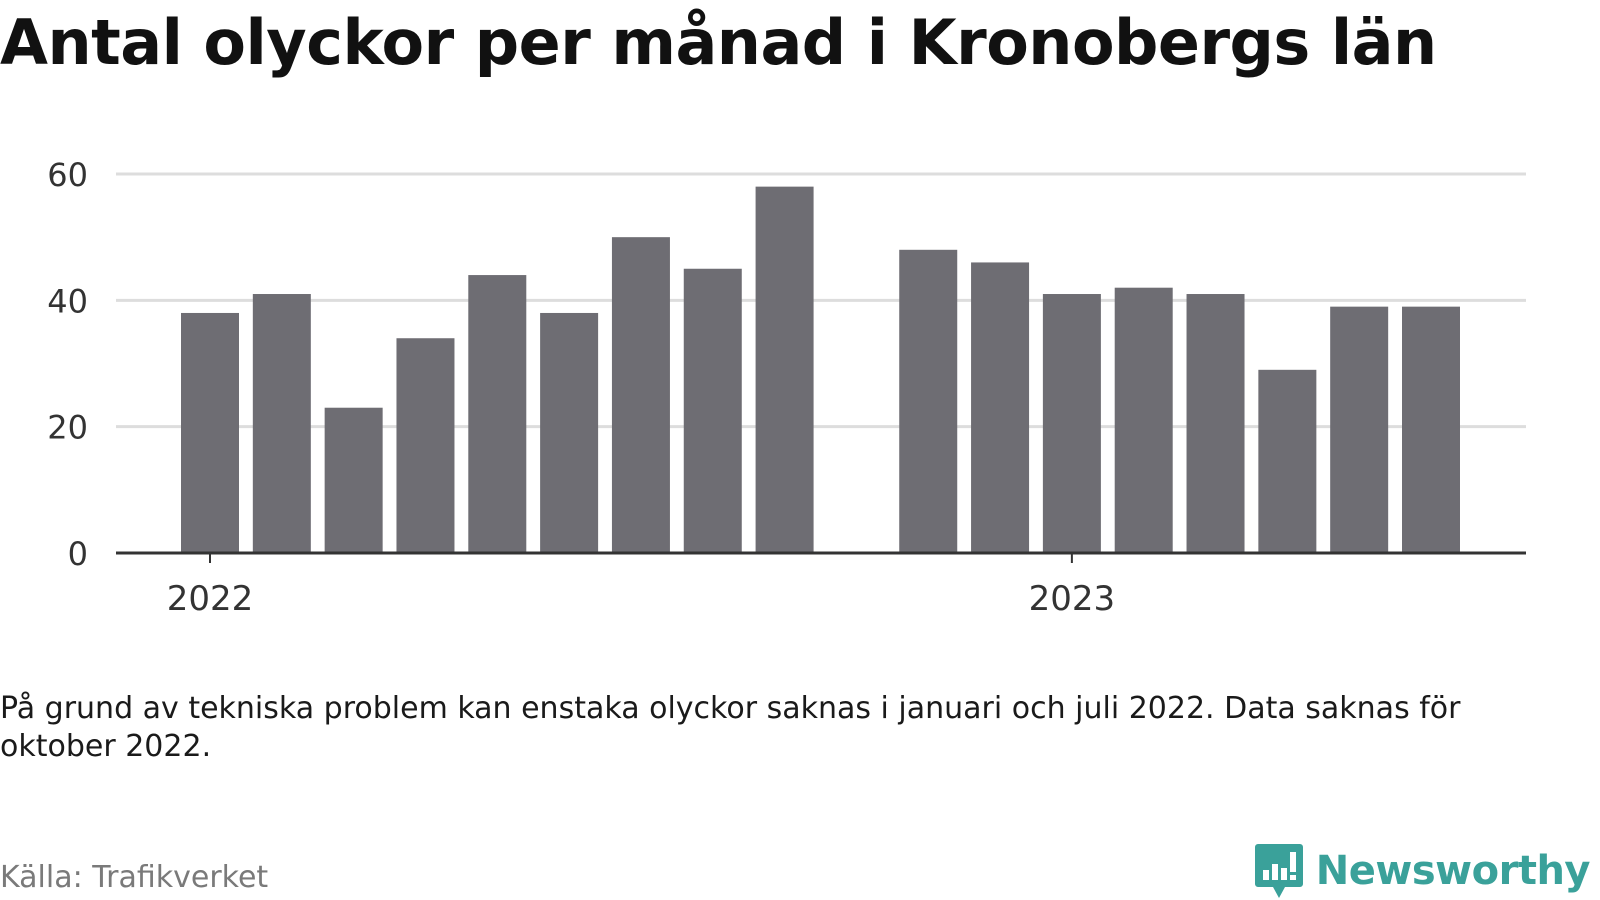  I want to click on y-tick-label: 40, so click(67, 301).